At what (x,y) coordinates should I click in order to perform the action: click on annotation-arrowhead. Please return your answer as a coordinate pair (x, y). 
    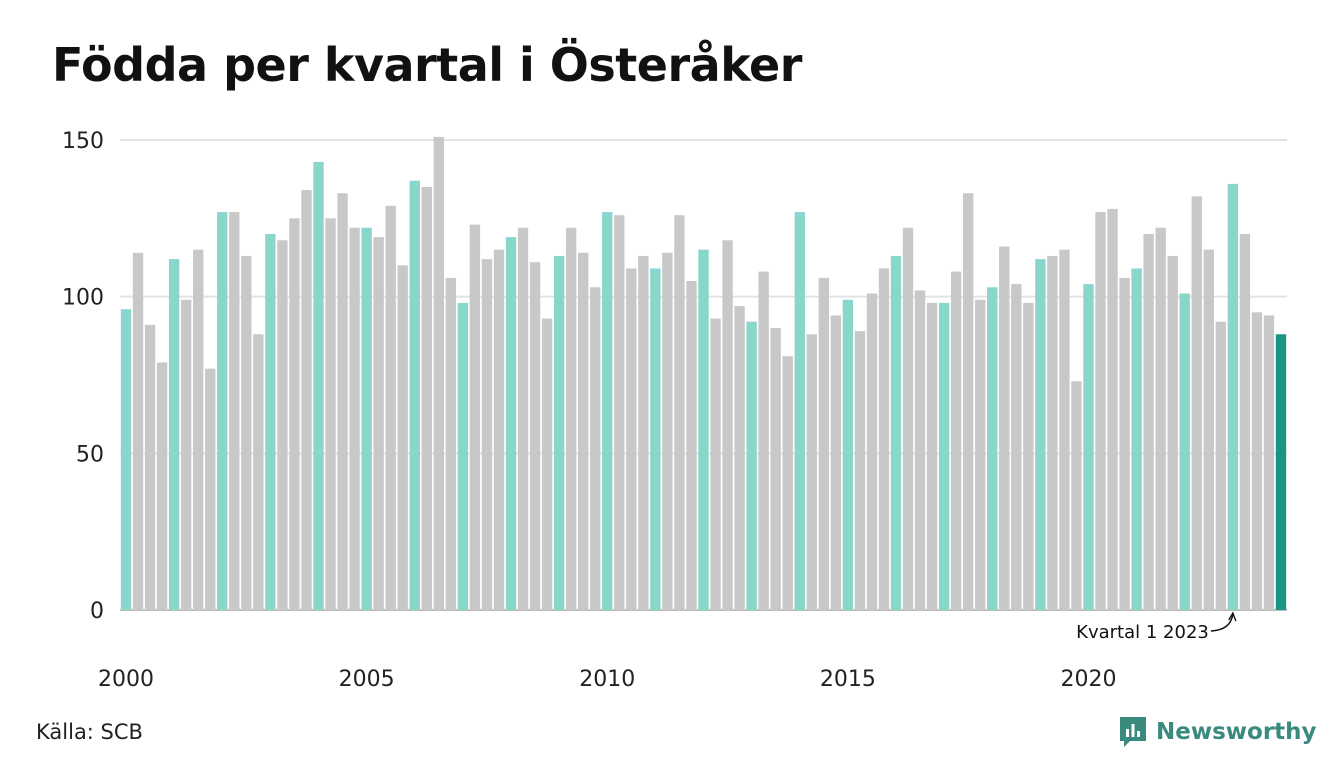
    Looking at the image, I should click on (1232, 616).